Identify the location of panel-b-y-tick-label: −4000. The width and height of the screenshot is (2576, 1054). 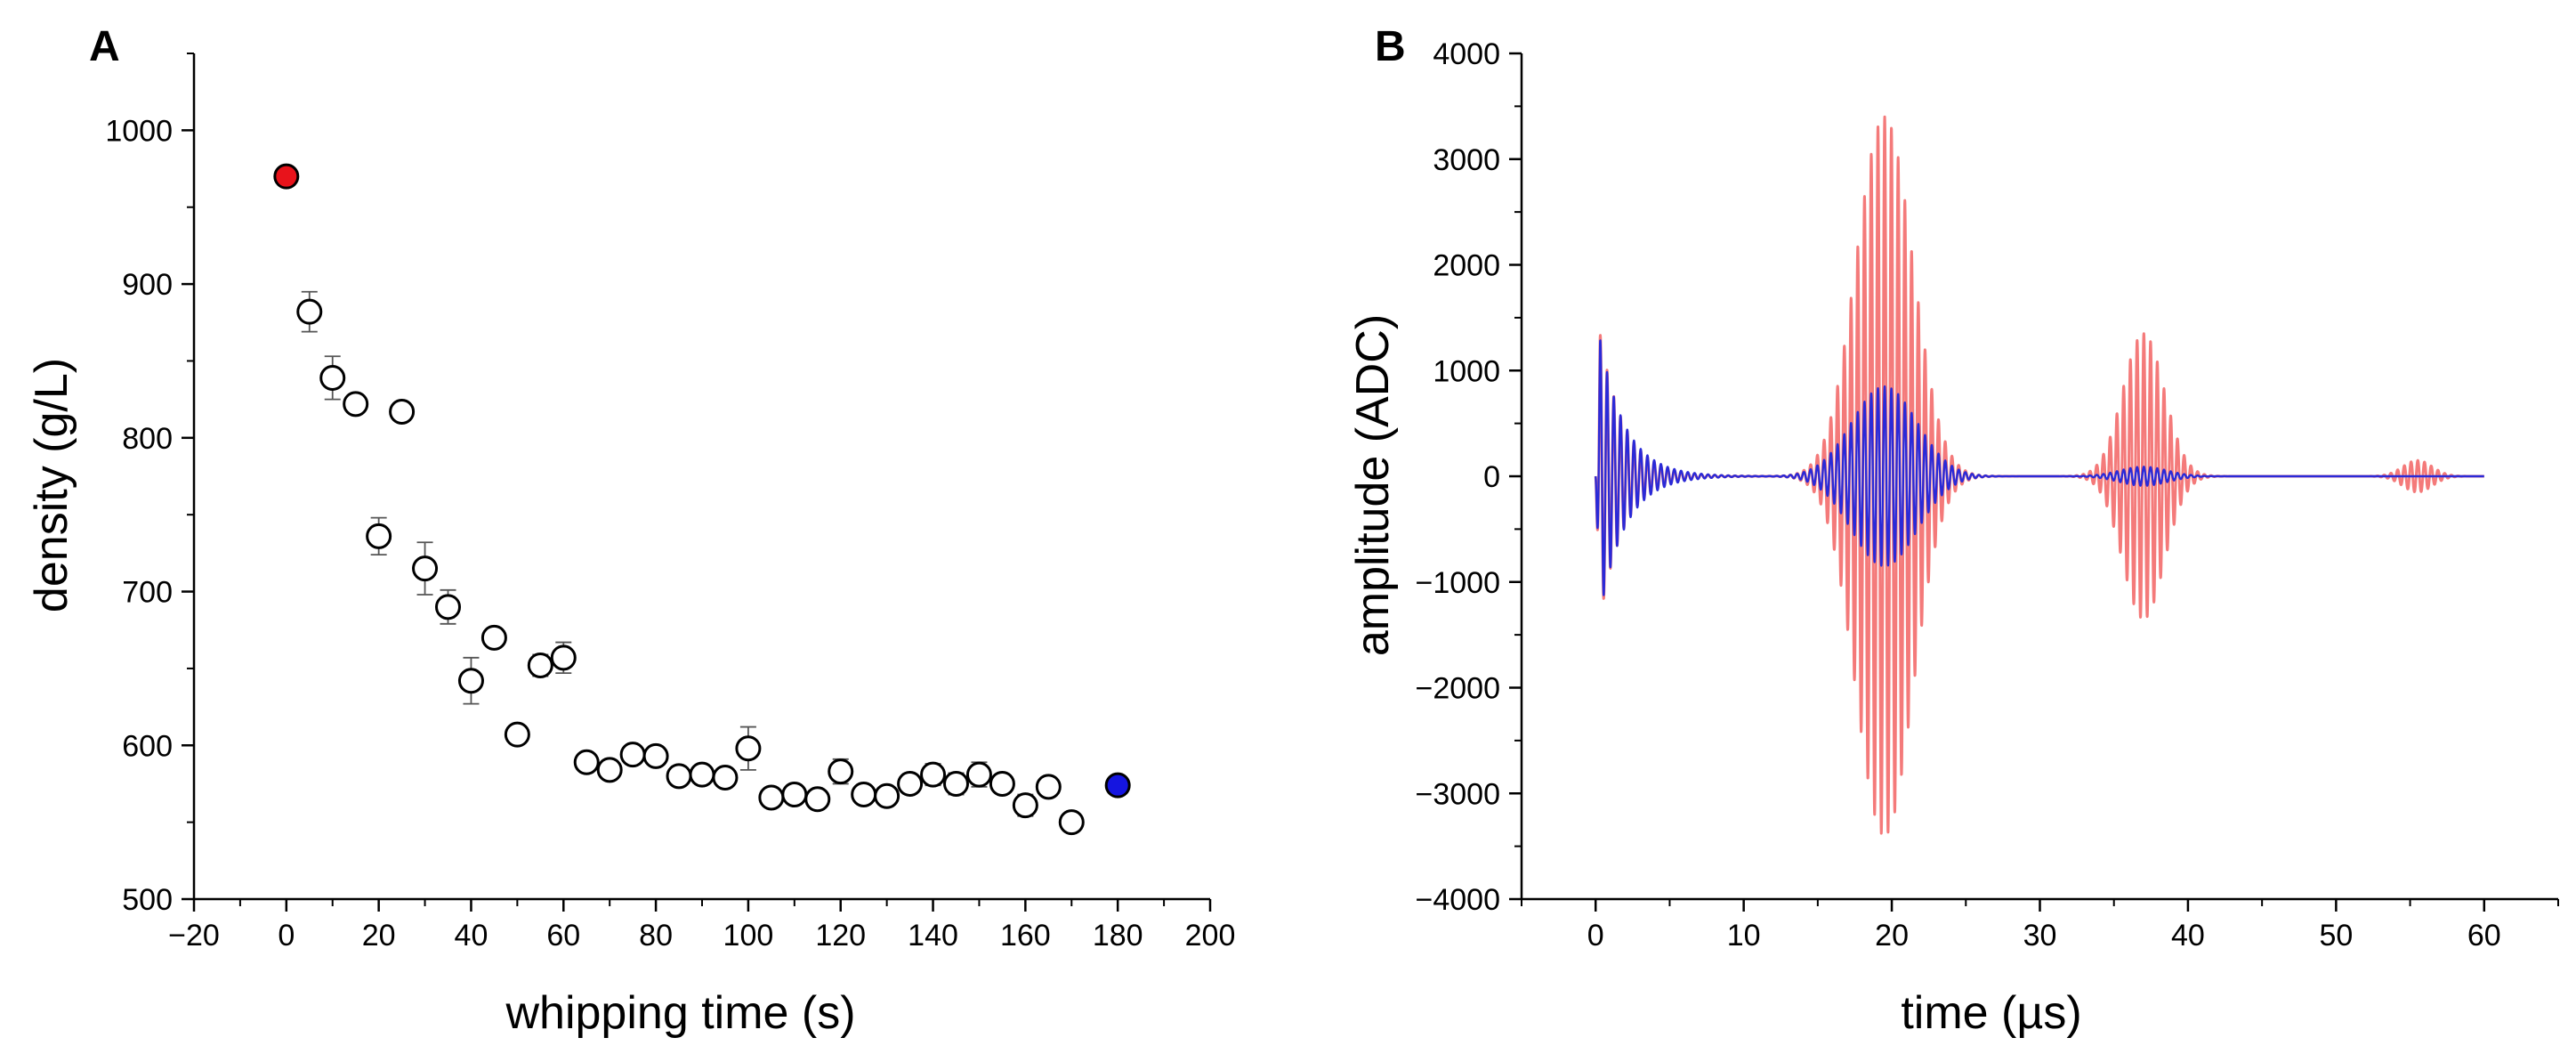
(1458, 900).